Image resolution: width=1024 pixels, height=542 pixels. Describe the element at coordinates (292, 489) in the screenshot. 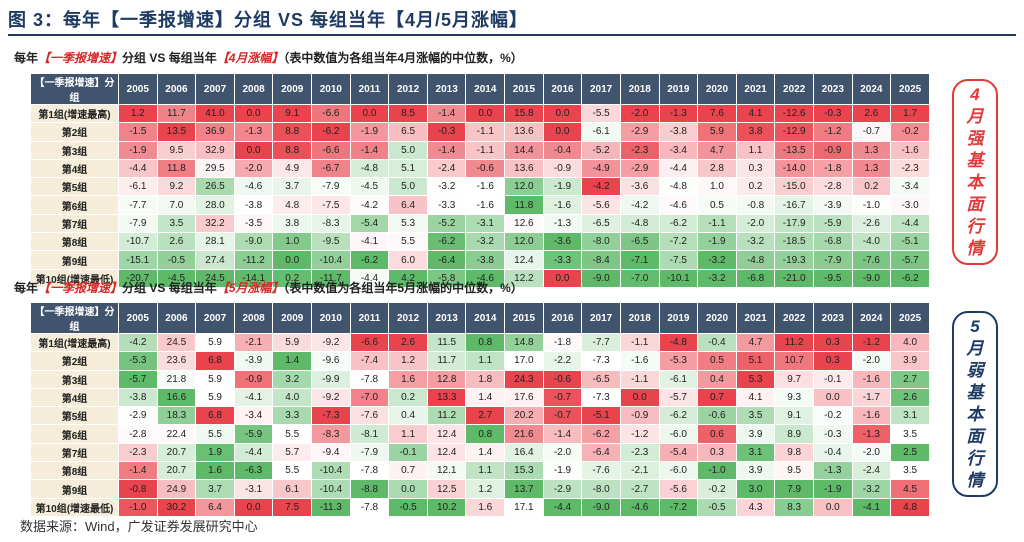

I see `heatmap-cell: 6.1` at that location.